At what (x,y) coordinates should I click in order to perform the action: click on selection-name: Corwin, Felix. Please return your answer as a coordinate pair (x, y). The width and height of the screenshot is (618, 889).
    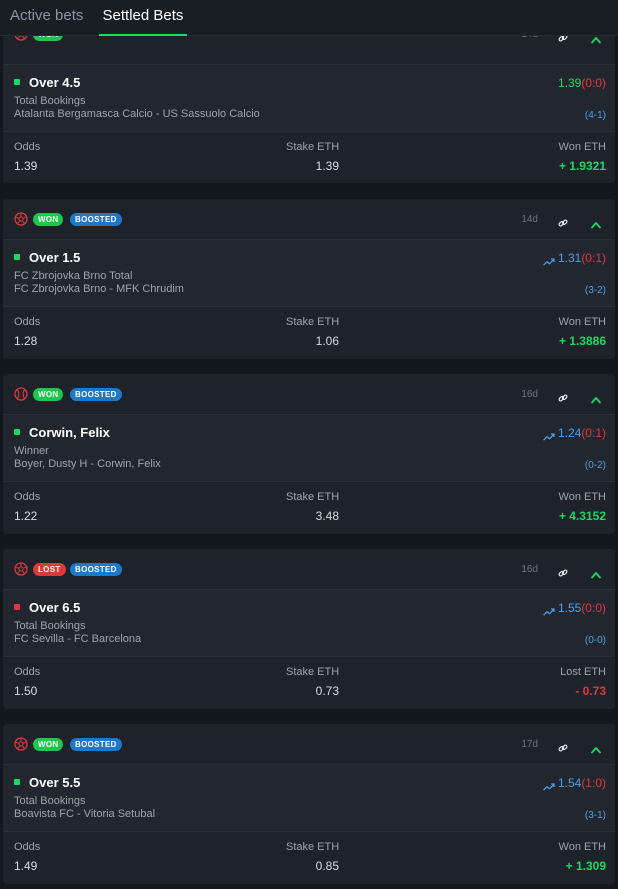
    Looking at the image, I should click on (69, 432).